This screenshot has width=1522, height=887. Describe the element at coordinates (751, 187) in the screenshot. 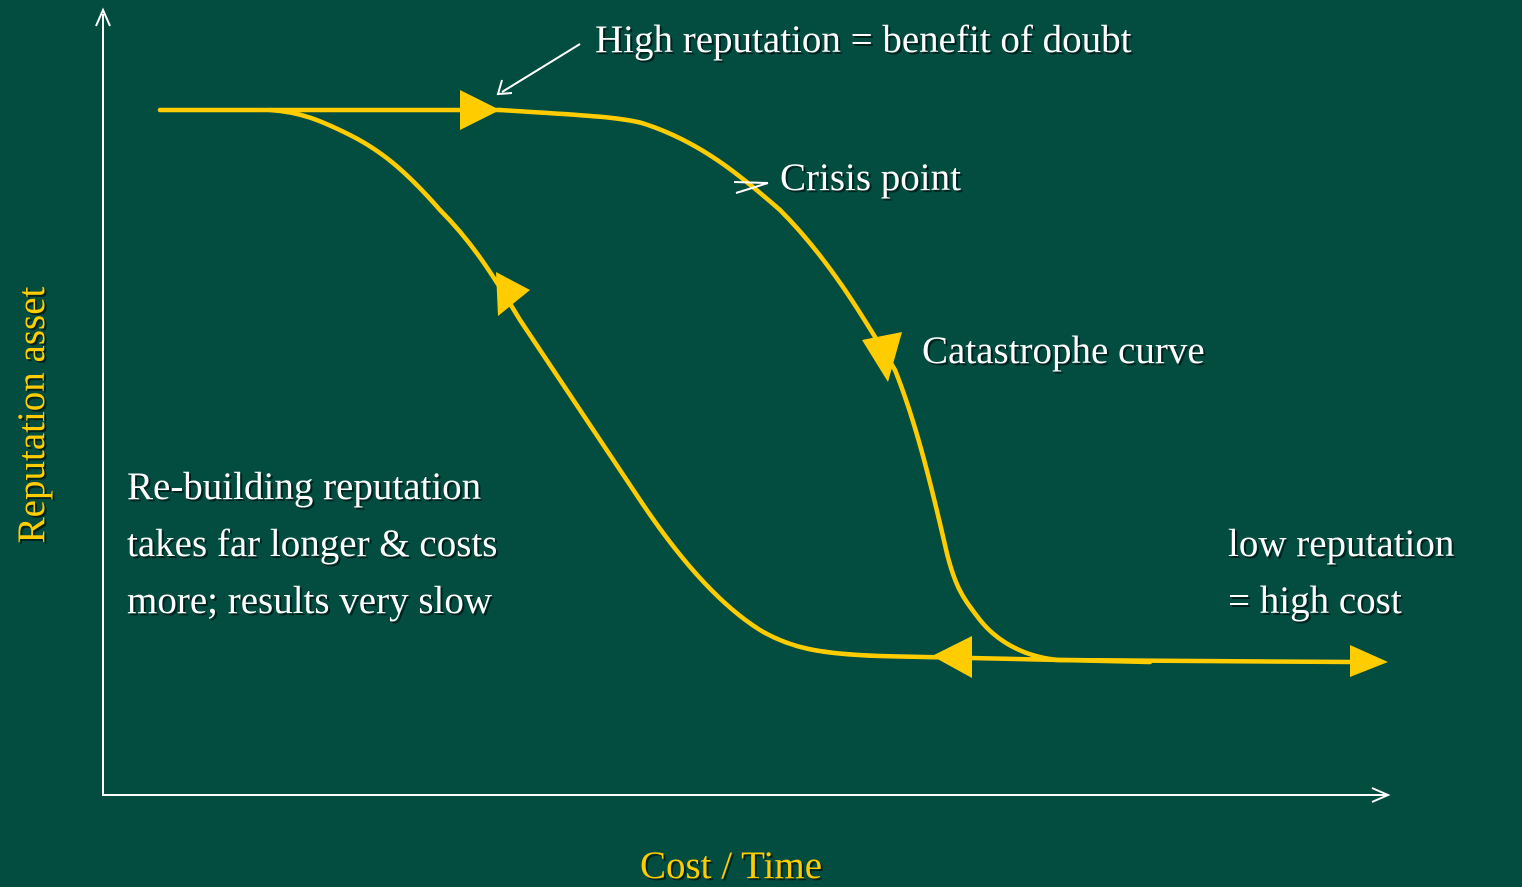

I see `crisis-pointer` at that location.